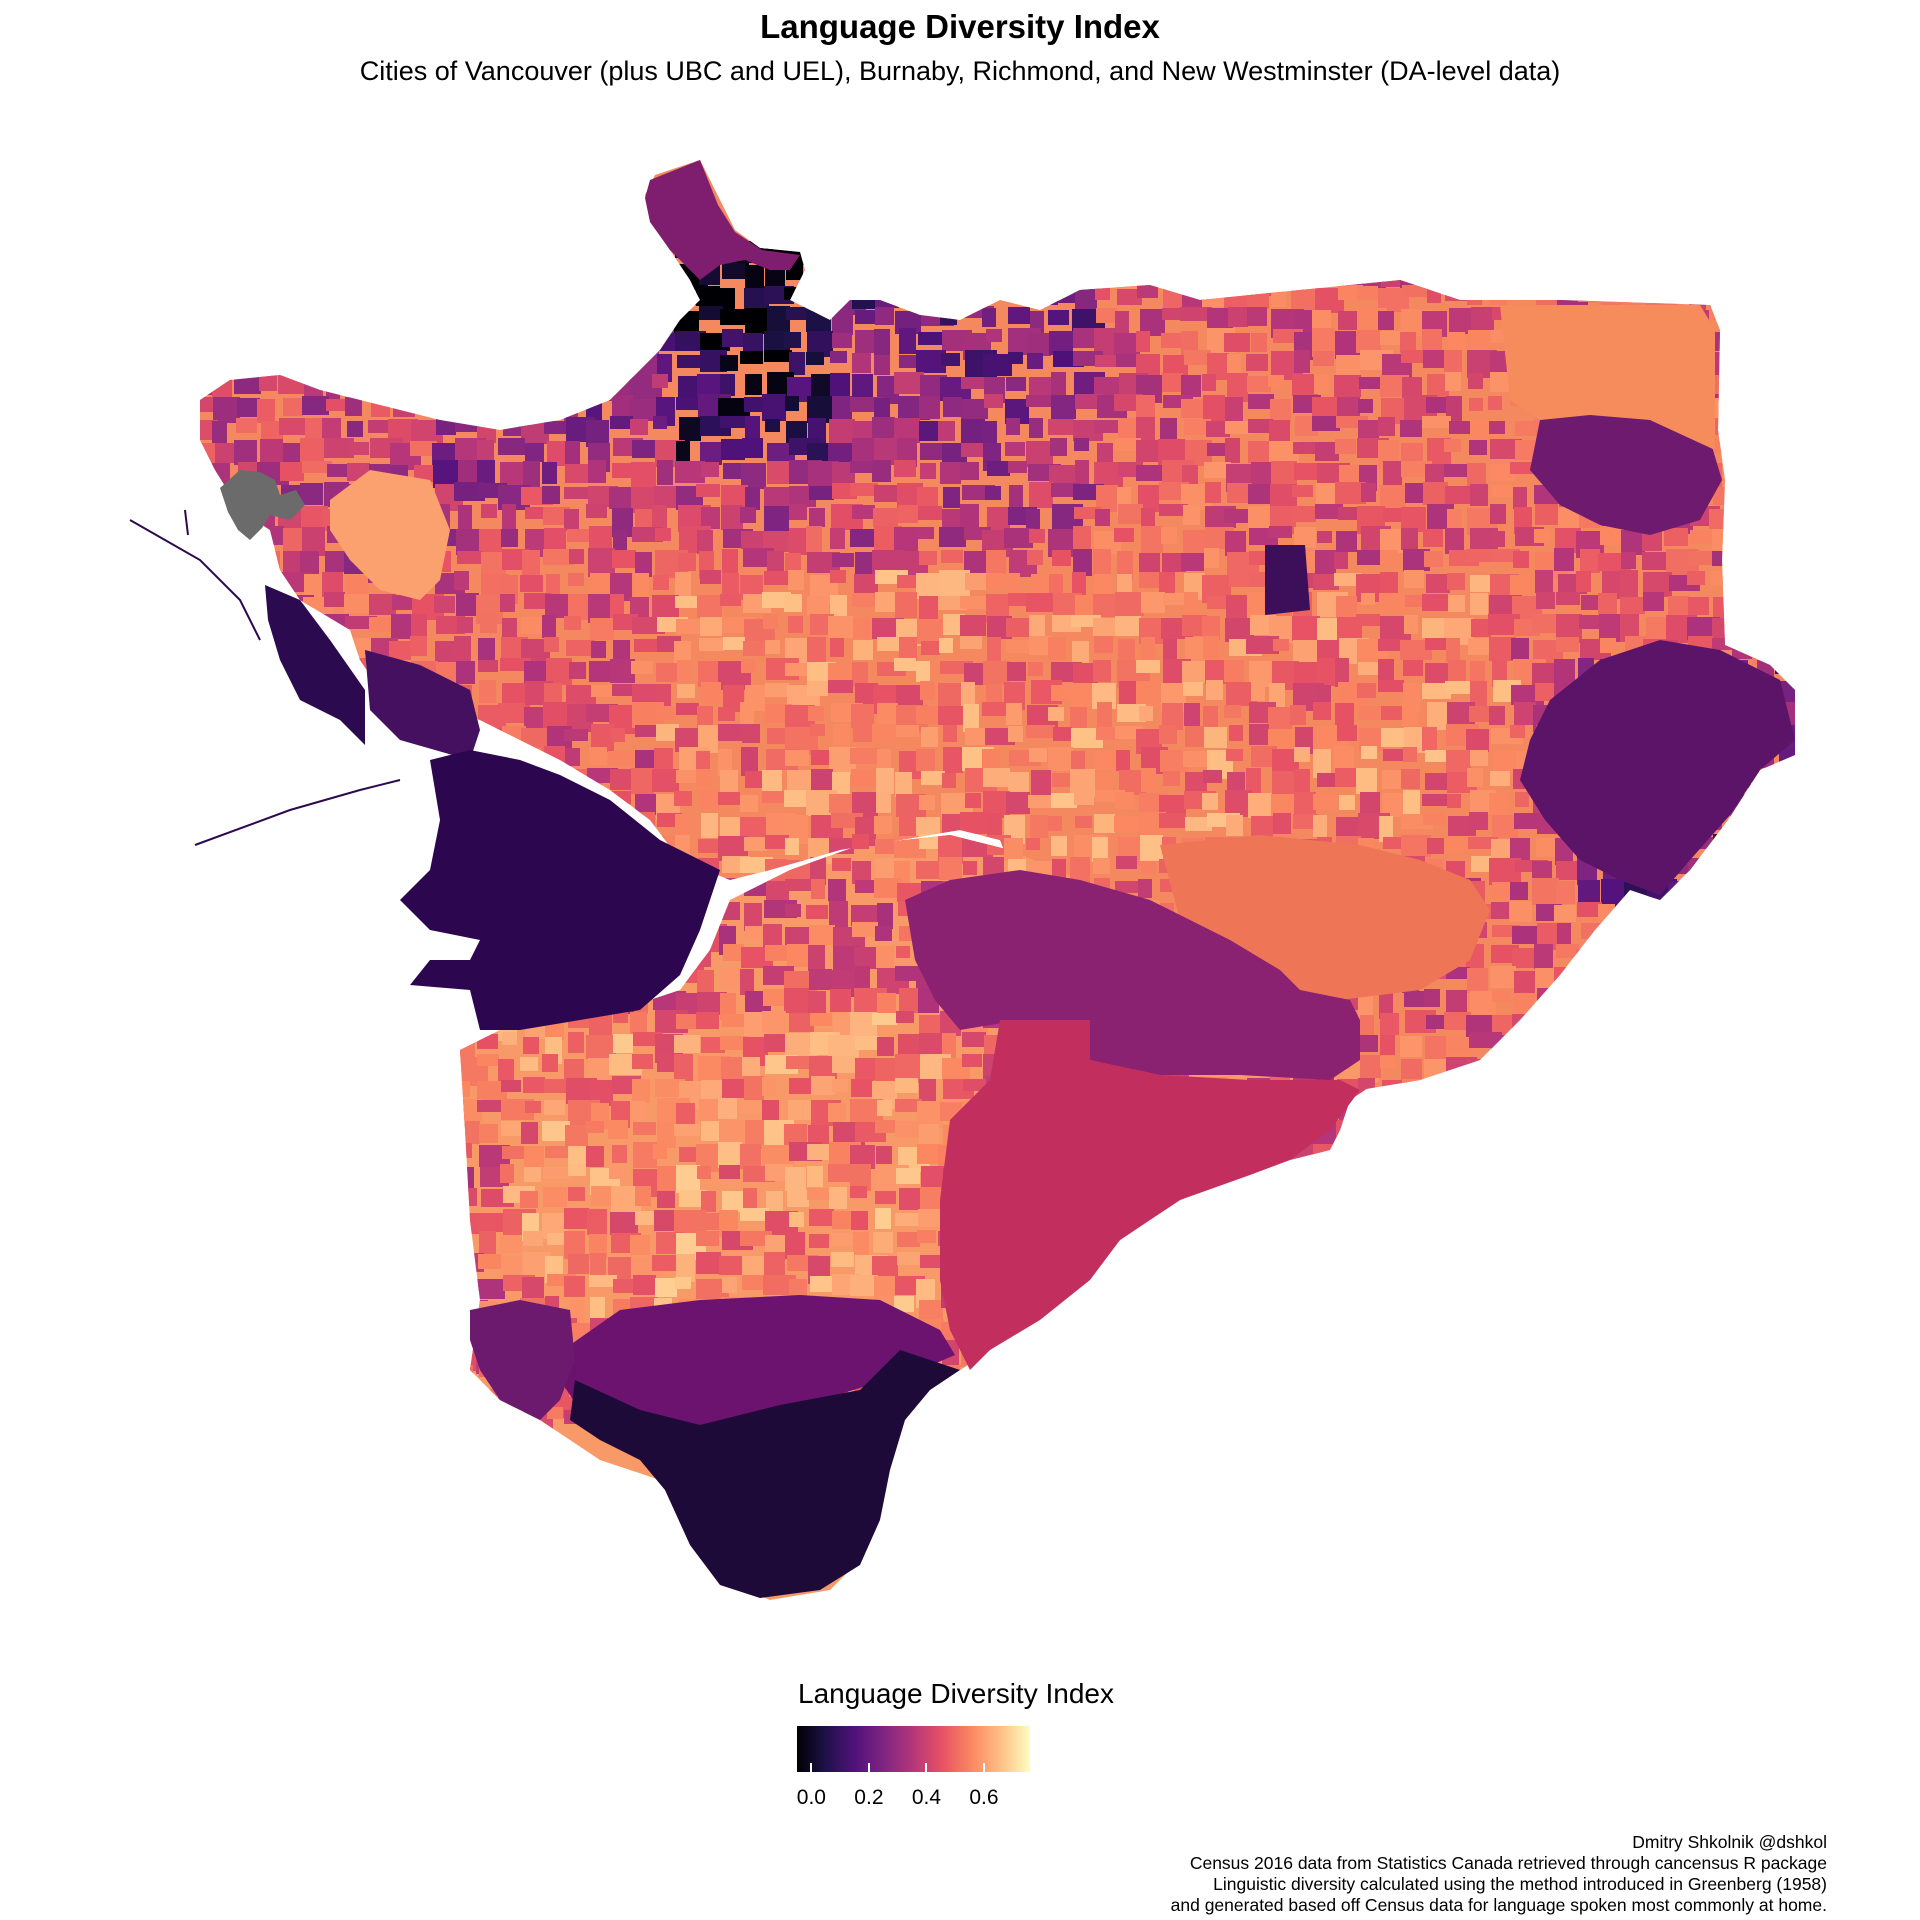 This screenshot has width=1920, height=1920. I want to click on legend-tick-label: 0.0, so click(811, 1797).